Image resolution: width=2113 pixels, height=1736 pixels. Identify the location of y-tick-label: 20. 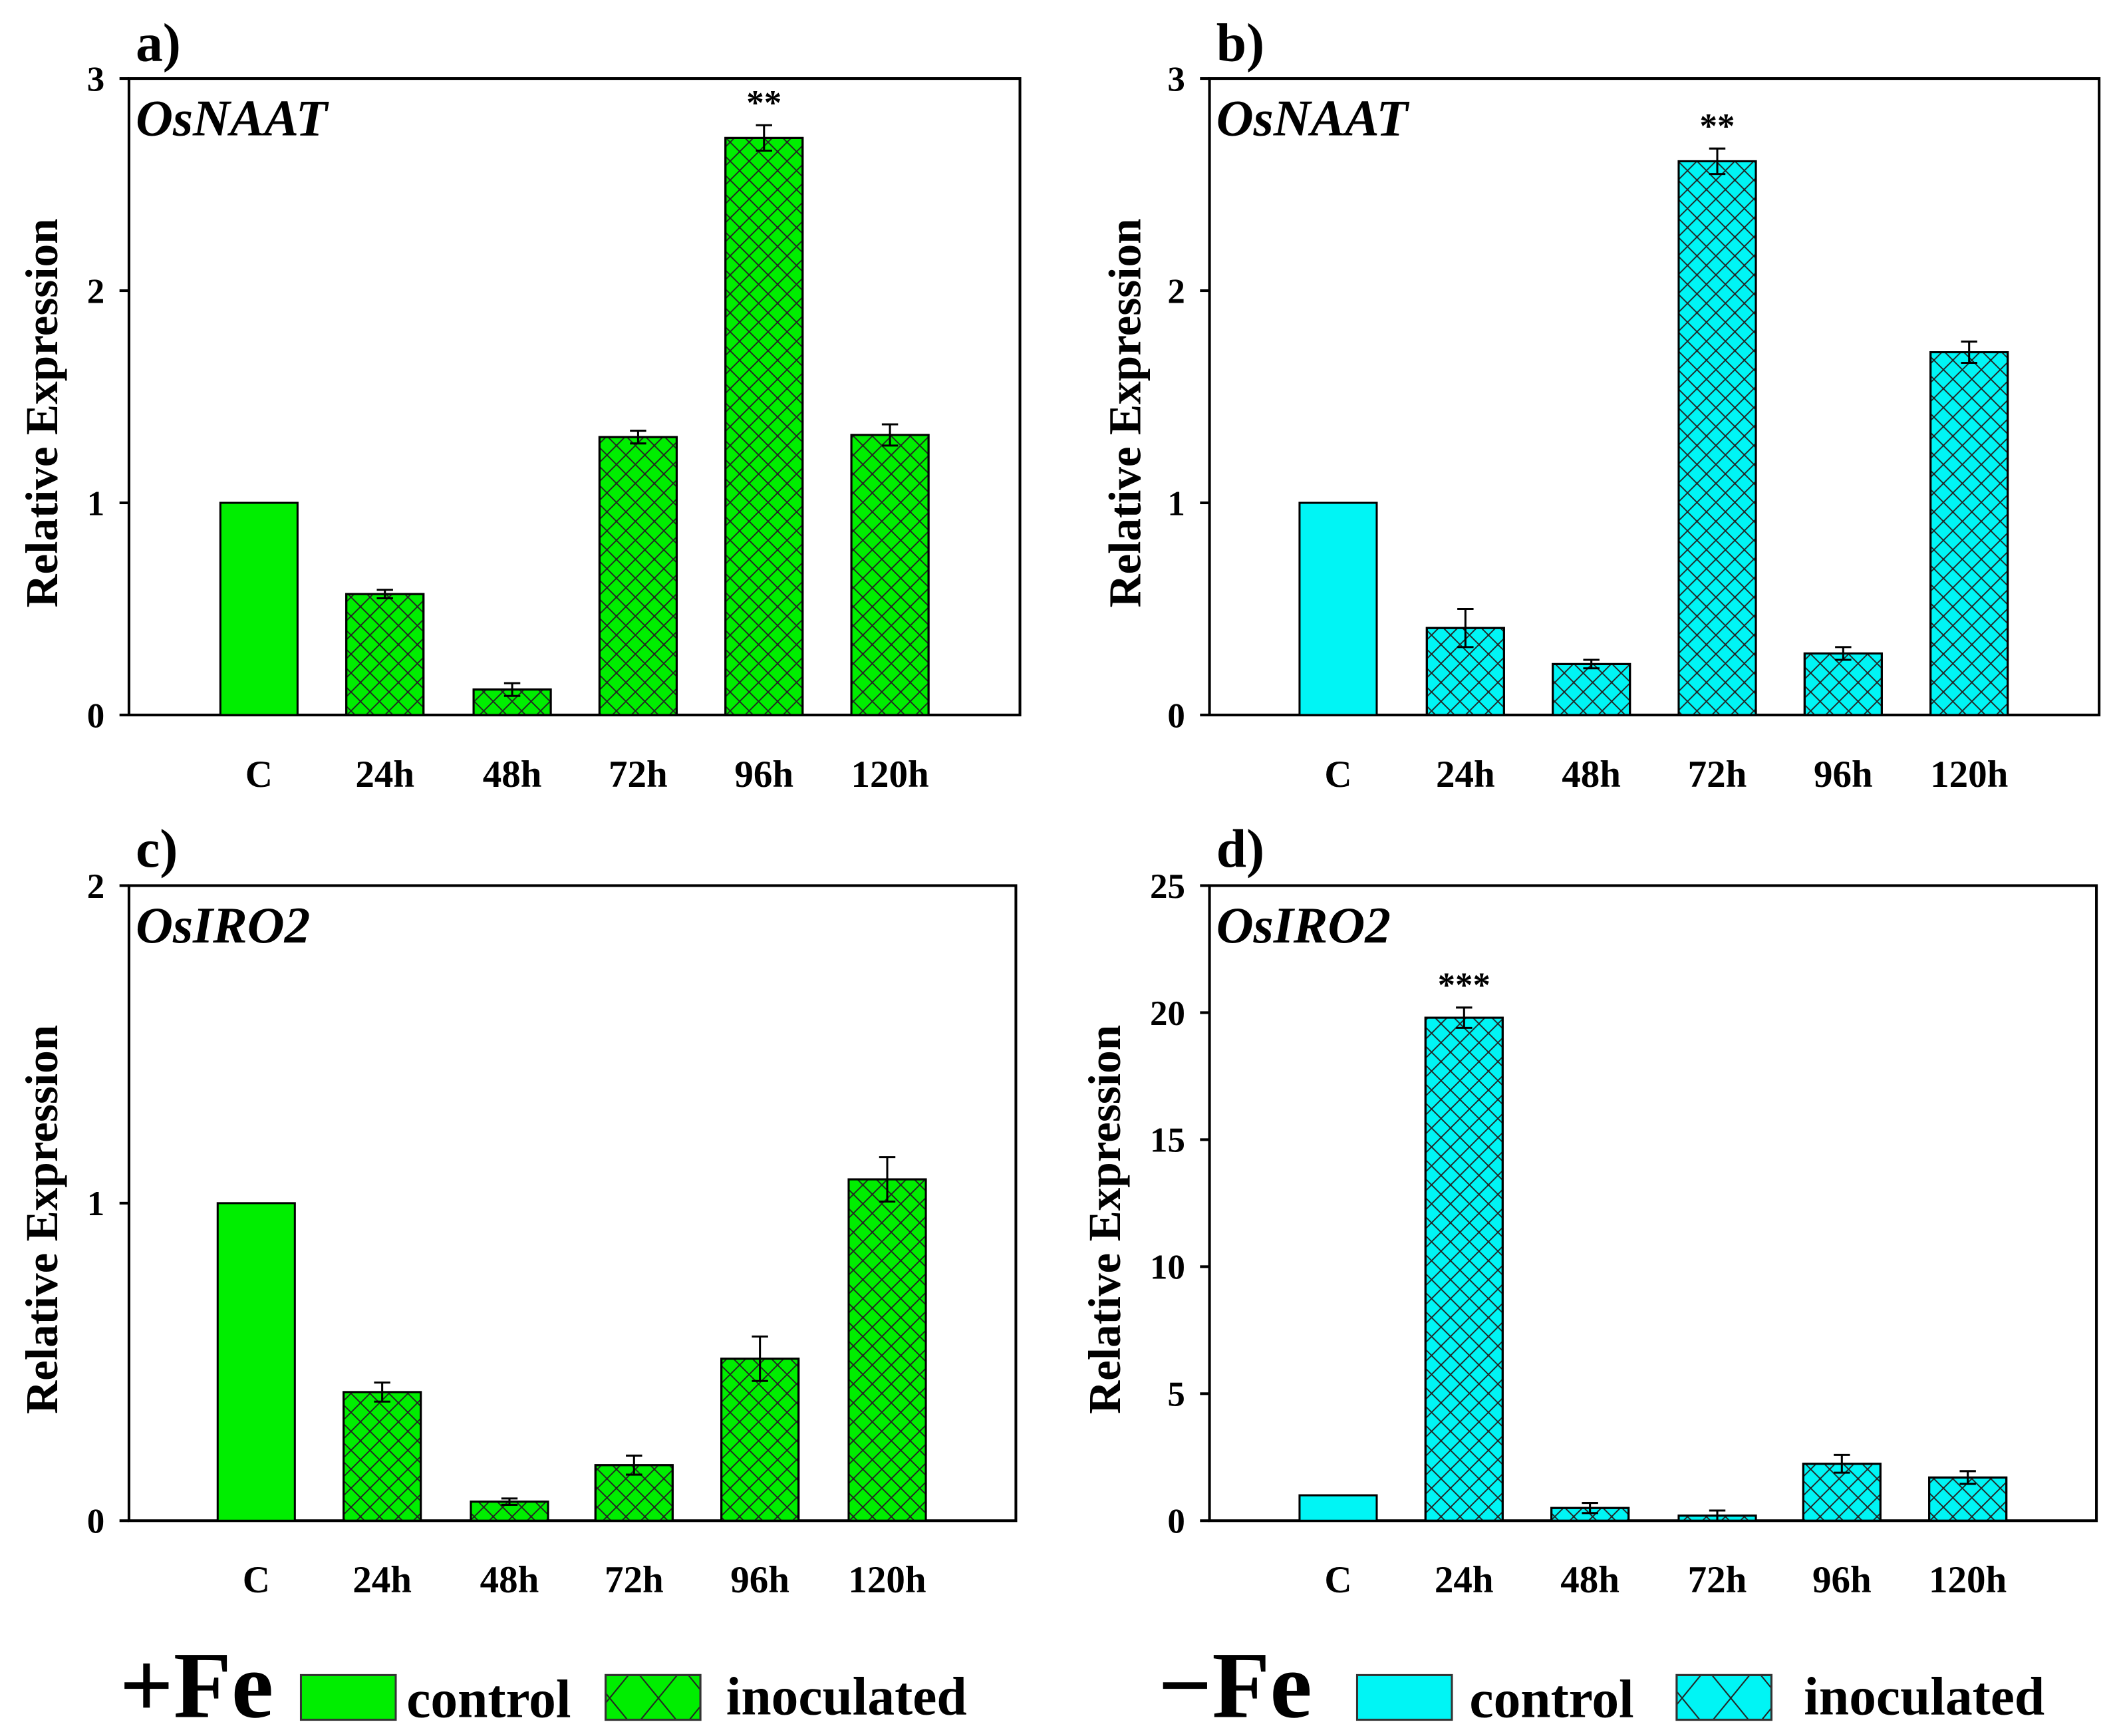
(1167, 1013).